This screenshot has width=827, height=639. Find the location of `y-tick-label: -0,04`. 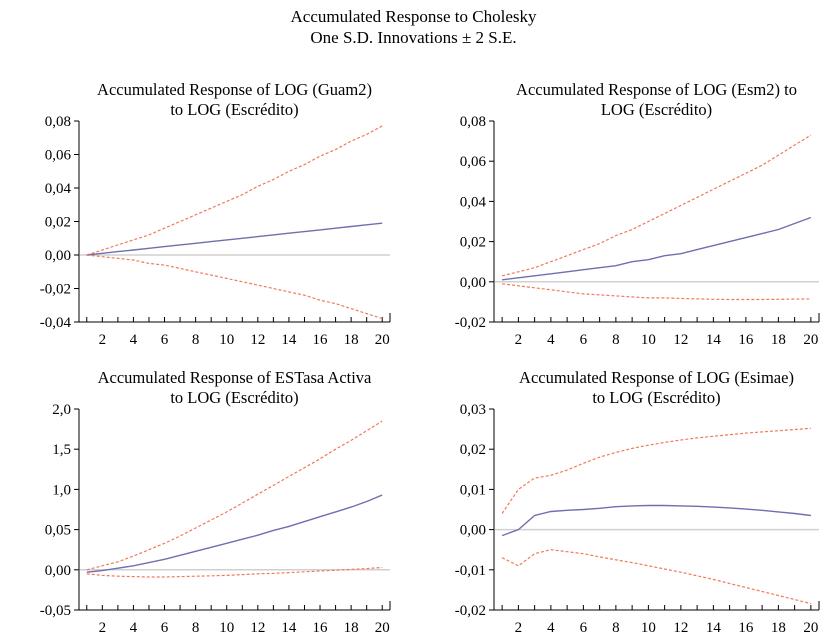

y-tick-label: -0,04 is located at coordinates (56, 323).